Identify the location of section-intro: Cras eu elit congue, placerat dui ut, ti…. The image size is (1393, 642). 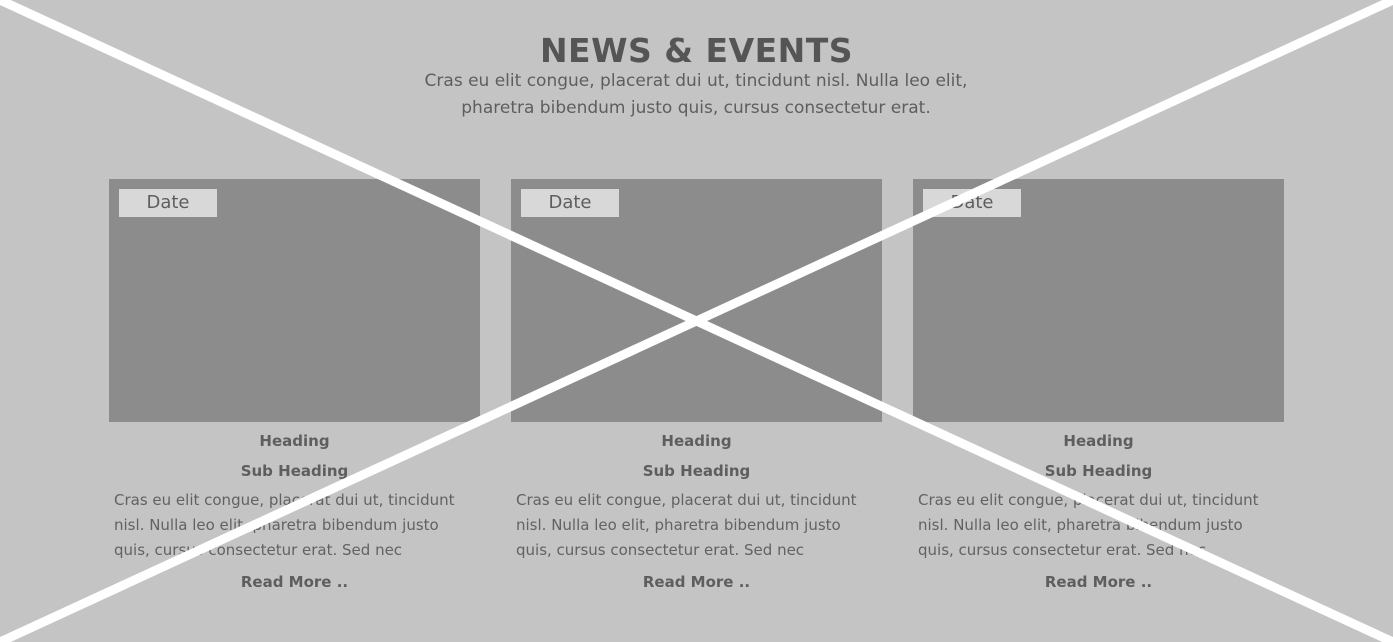
(696, 94).